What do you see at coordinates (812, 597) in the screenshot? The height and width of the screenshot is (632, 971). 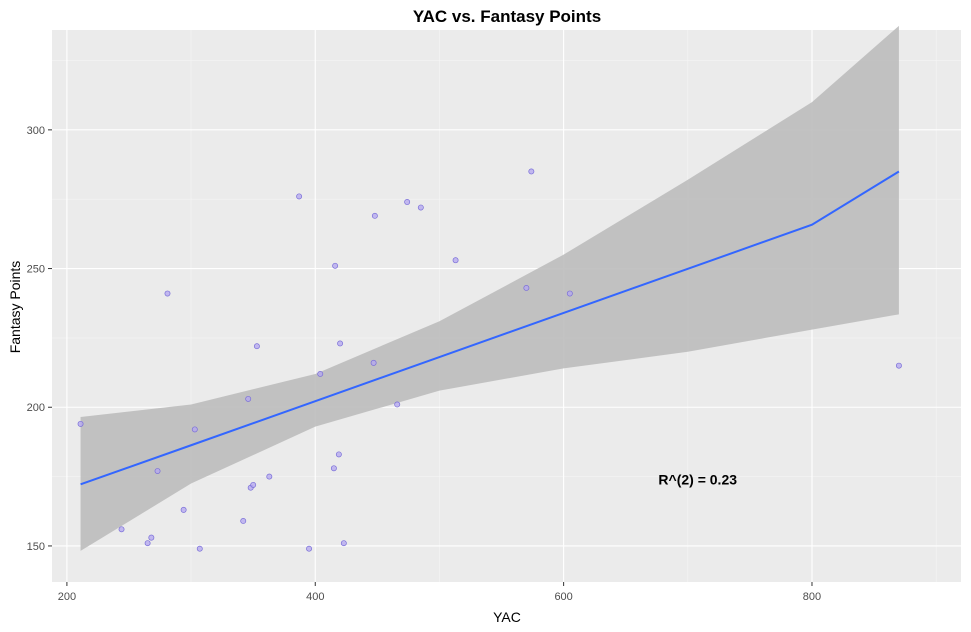 I see `x-tick-label: 800` at bounding box center [812, 597].